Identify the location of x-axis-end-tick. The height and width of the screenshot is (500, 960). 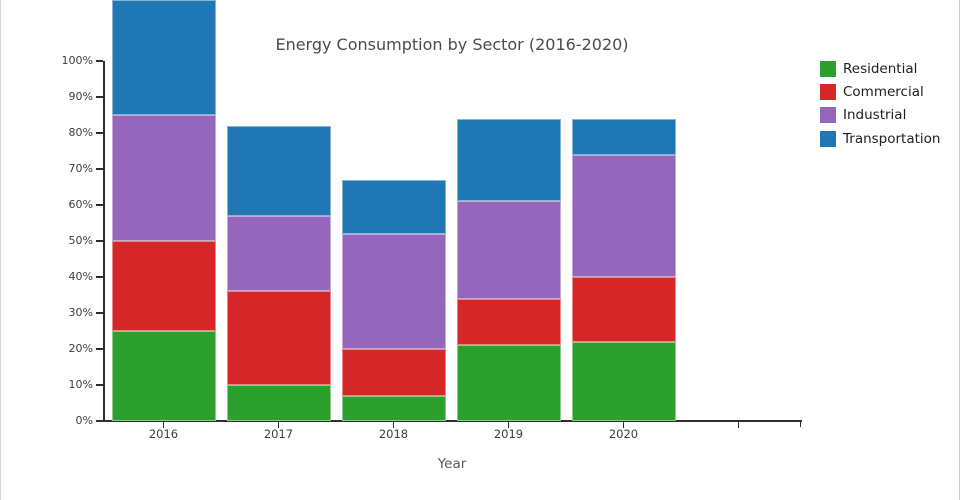
(800, 423).